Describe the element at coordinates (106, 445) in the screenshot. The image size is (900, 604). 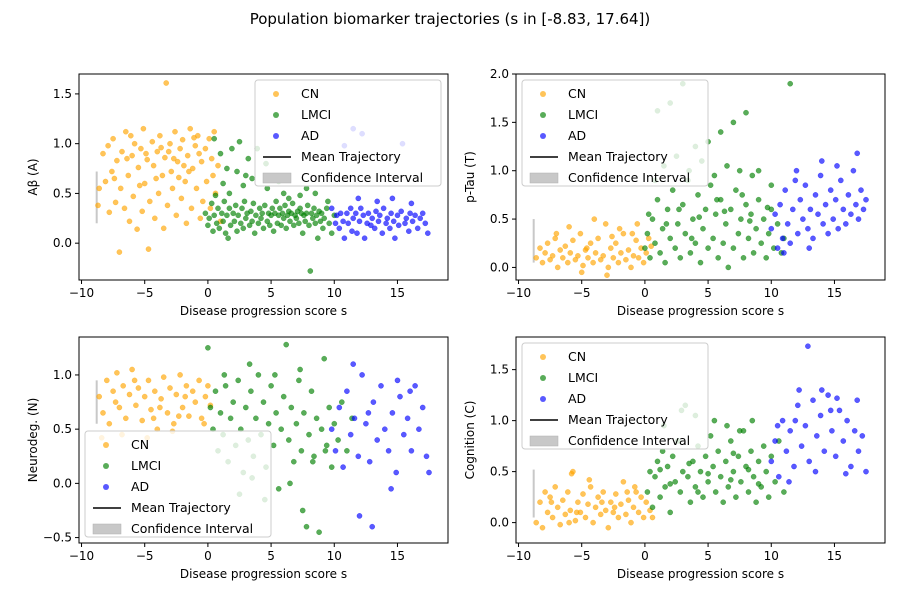
I see `legend-marker-cn` at that location.